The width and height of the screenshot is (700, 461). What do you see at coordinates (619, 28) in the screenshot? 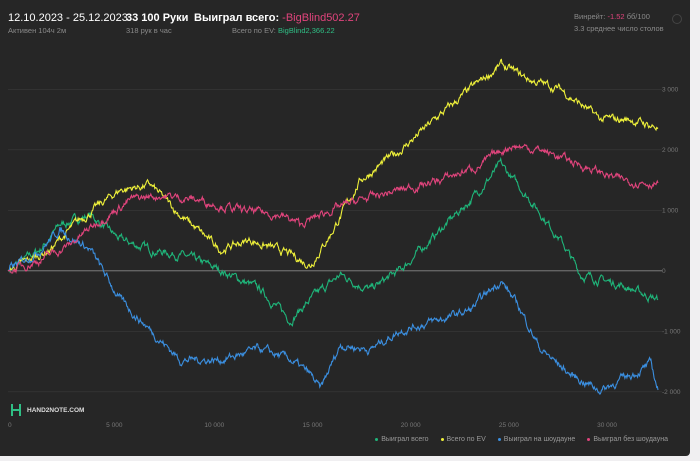
I see `avg-tables: 3.3 среднее число столов` at bounding box center [619, 28].